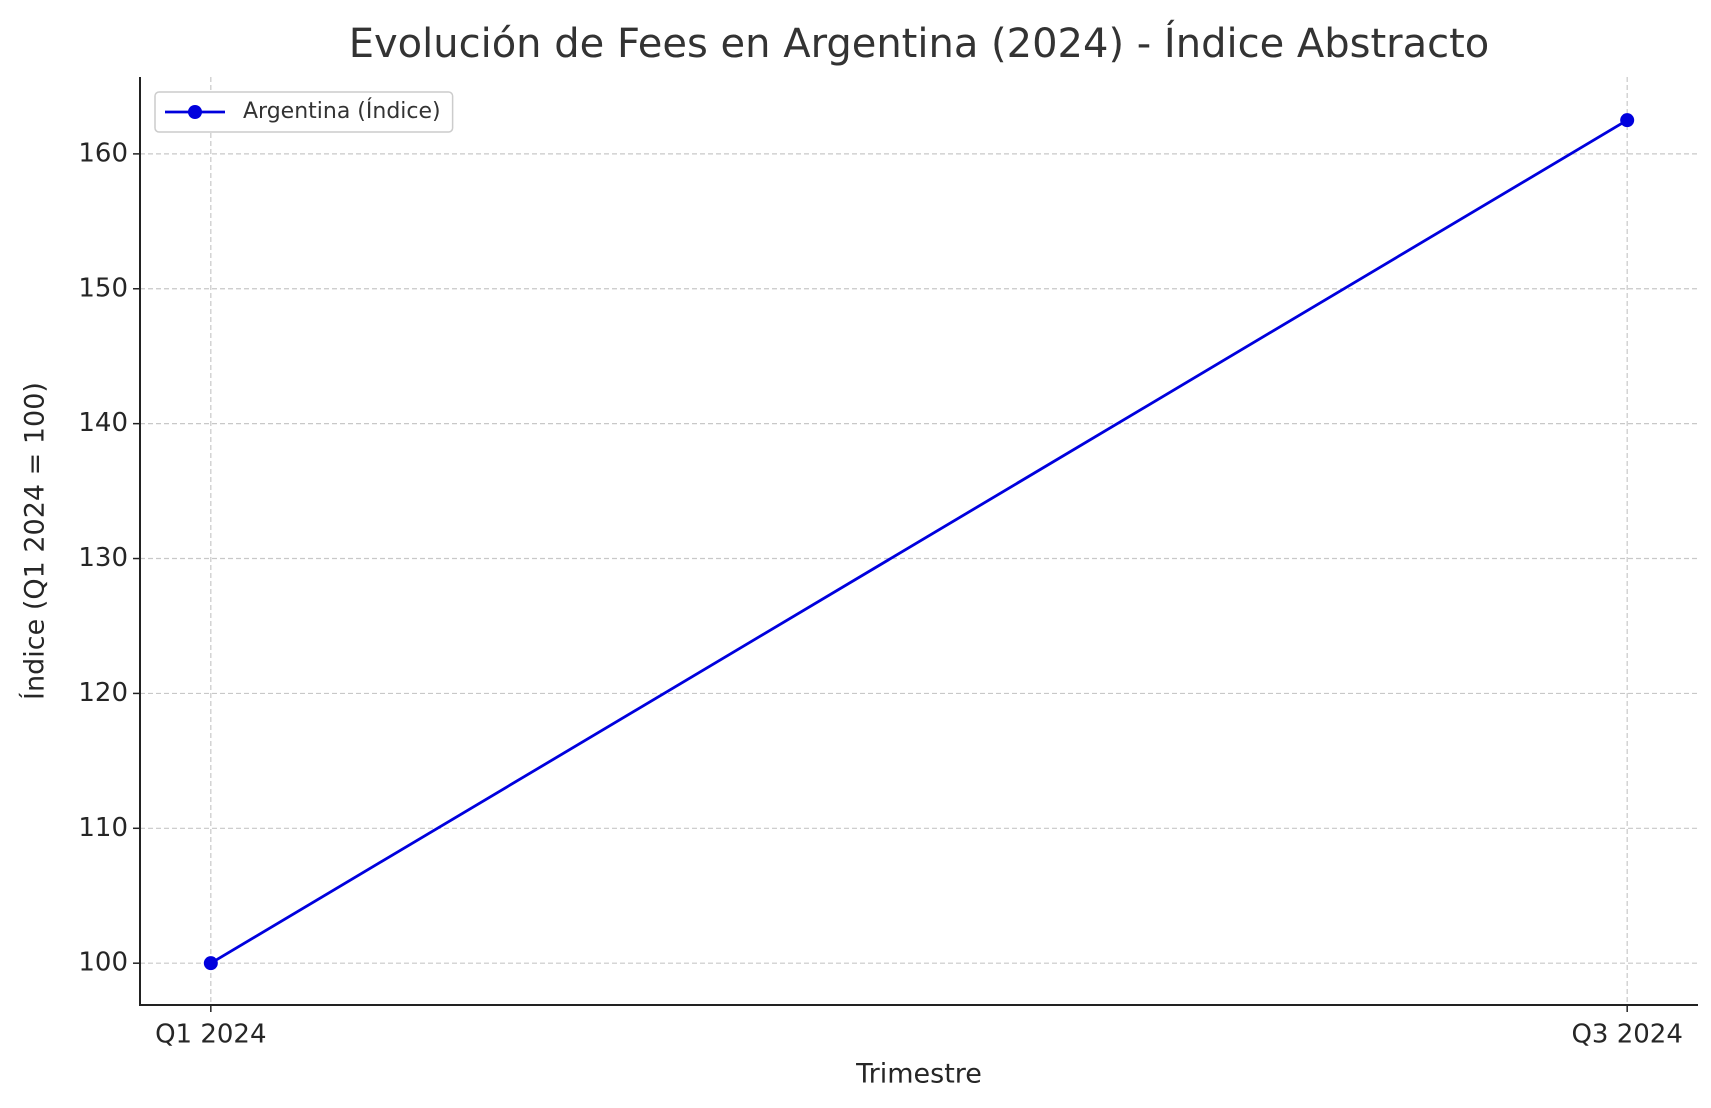 The image size is (1711, 1108). I want to click on y-tick-label: 160, so click(103, 153).